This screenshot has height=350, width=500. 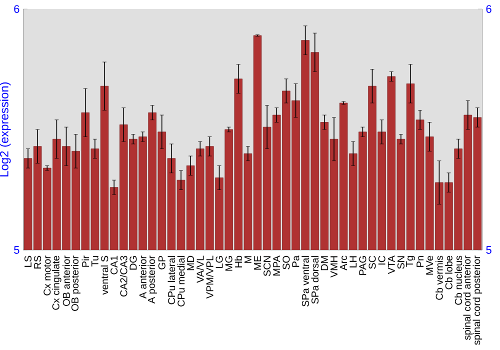 What do you see at coordinates (448, 273) in the screenshot?
I see `x-tick-label: Cb lobe` at bounding box center [448, 273].